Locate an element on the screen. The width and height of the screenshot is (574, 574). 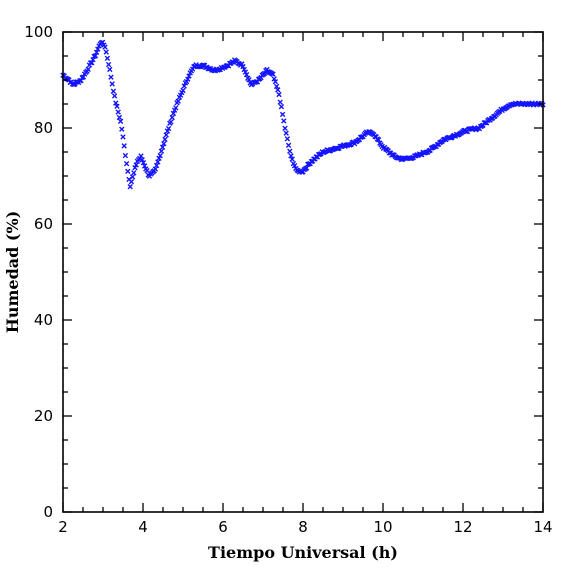
y-tick-label: 60 is located at coordinates (43, 224).